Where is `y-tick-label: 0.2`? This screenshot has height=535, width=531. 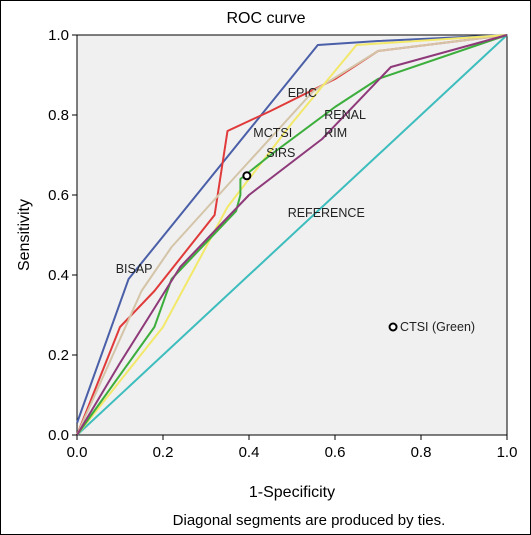
y-tick-label: 0.2 is located at coordinates (58, 355).